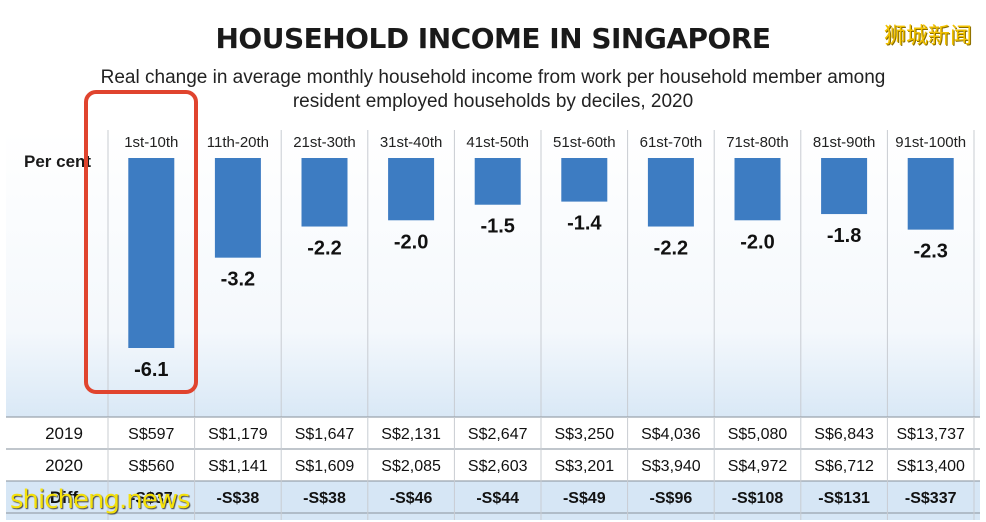  I want to click on table-cell: S$3,940, so click(671, 466).